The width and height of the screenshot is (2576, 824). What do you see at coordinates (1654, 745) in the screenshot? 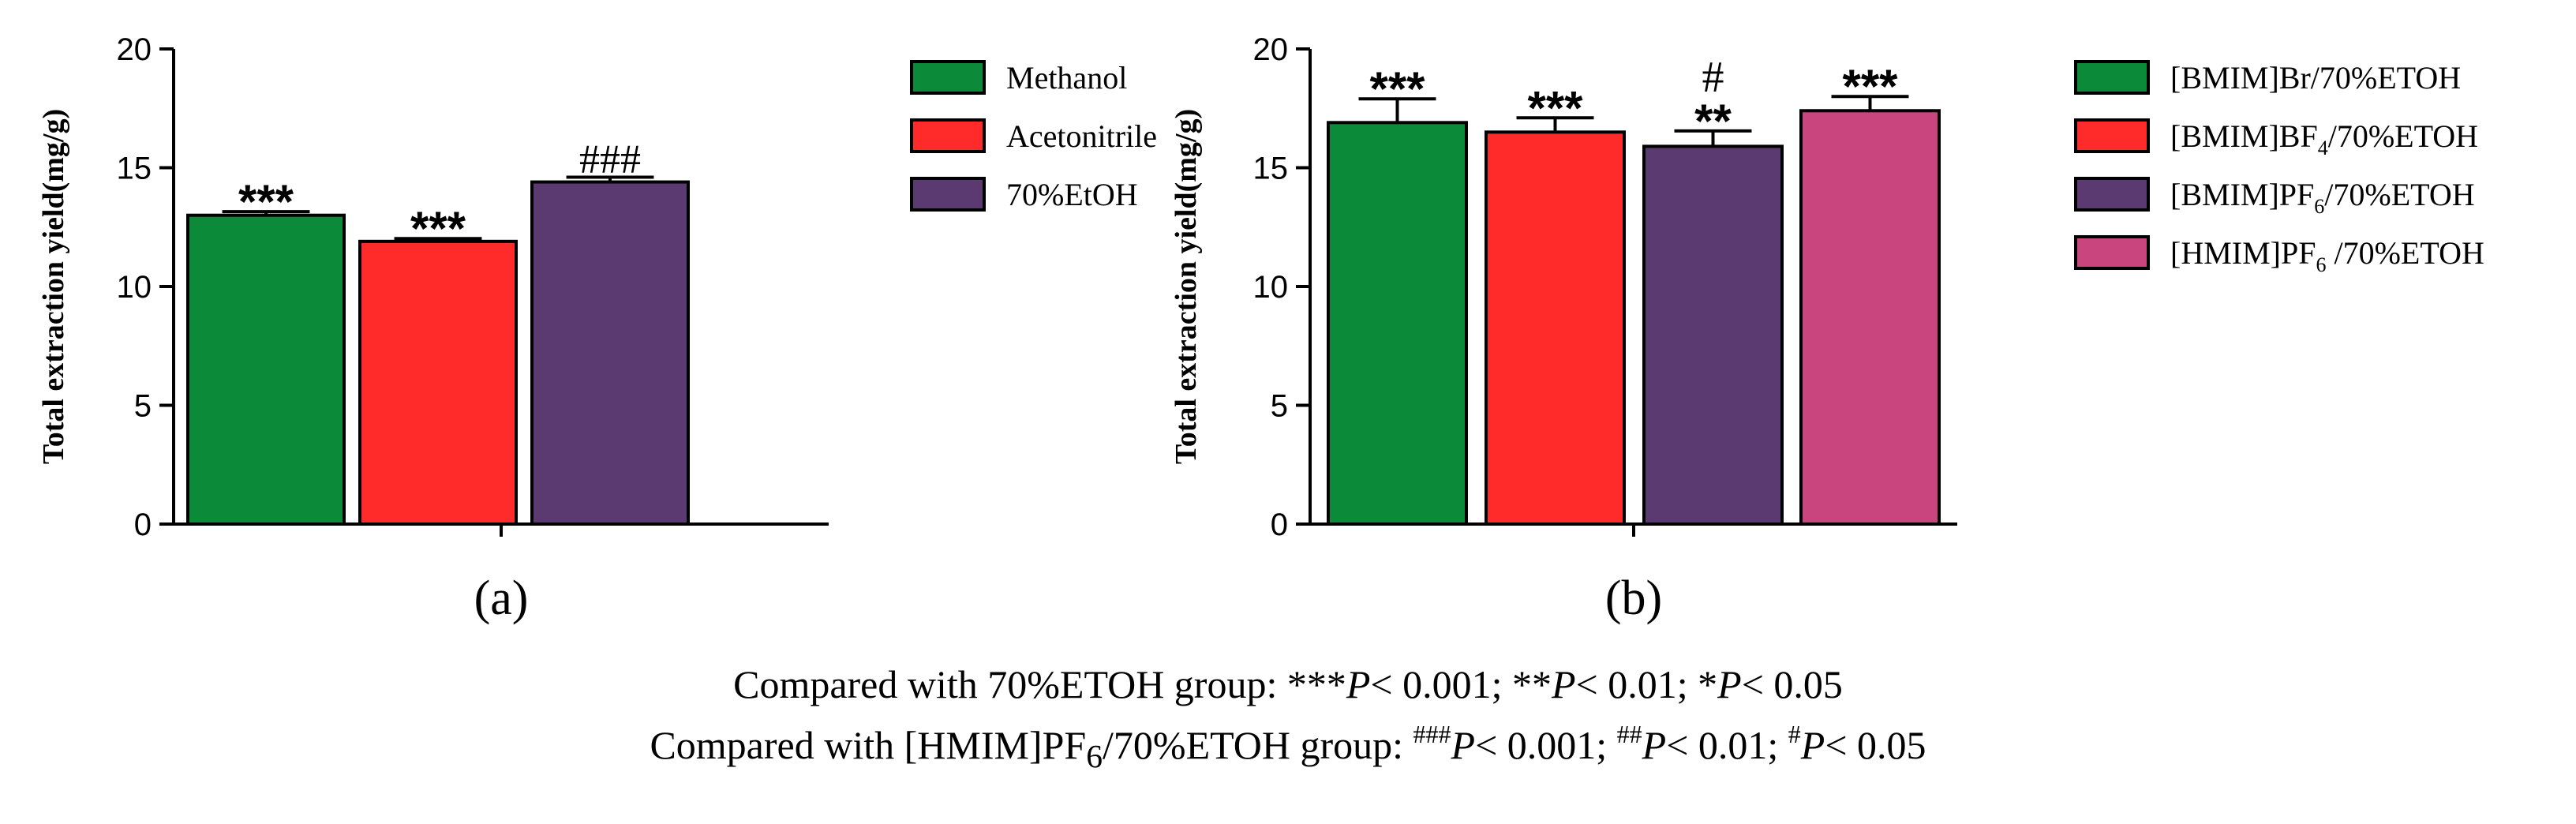
I see `footnote-2-p-2: P` at bounding box center [1654, 745].